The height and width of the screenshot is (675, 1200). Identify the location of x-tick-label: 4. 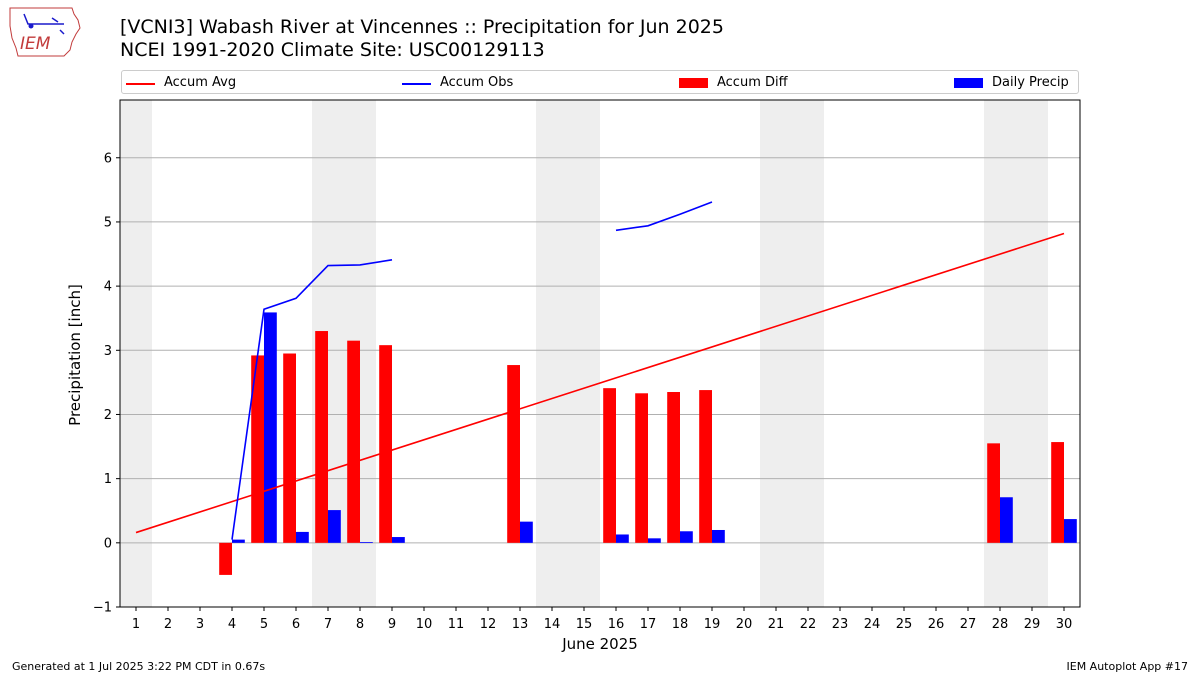
(232, 624).